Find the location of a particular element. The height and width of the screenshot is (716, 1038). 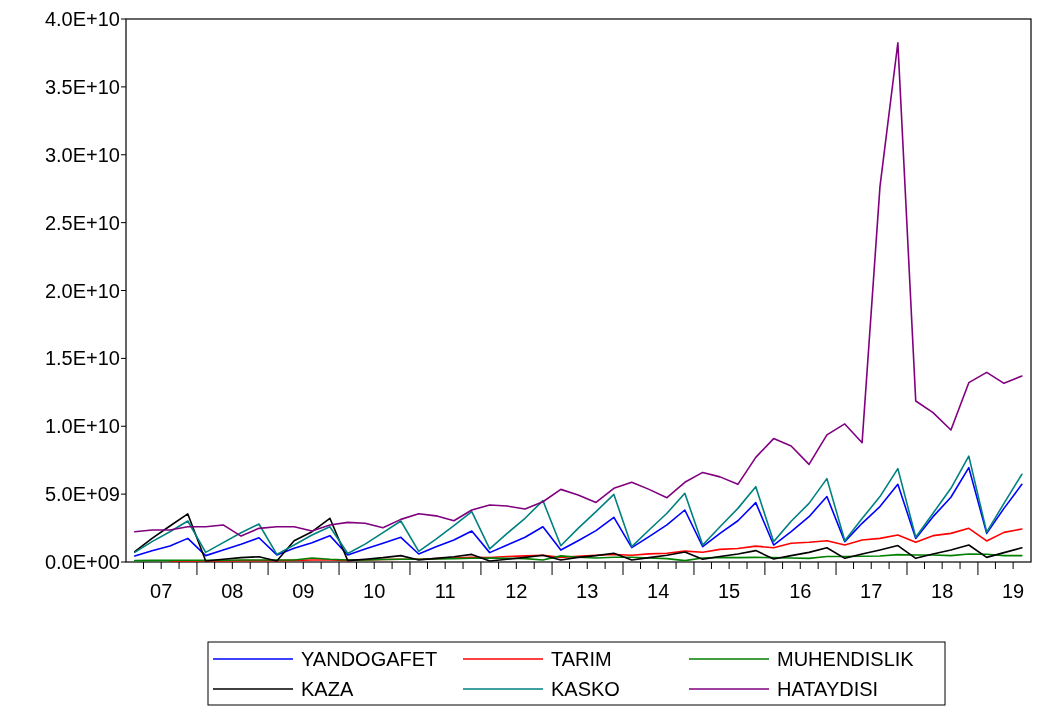

y-tick-label: 3.0E+10 is located at coordinates (82, 154).